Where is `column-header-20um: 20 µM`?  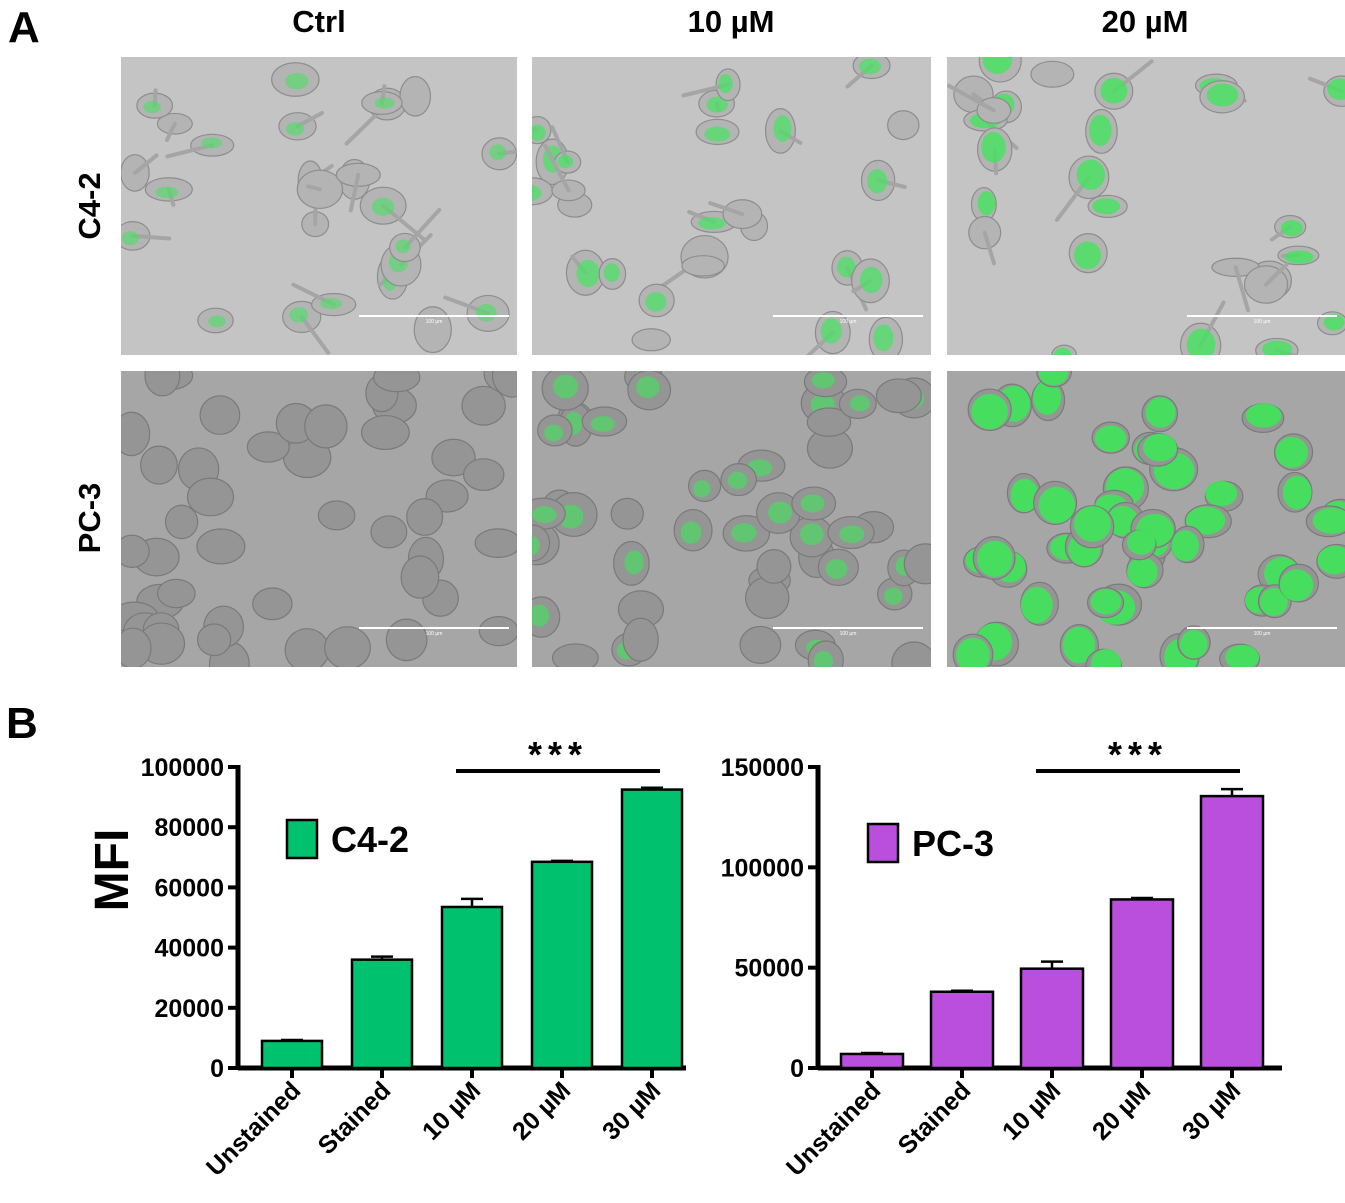 column-header-20um: 20 µM is located at coordinates (1145, 21).